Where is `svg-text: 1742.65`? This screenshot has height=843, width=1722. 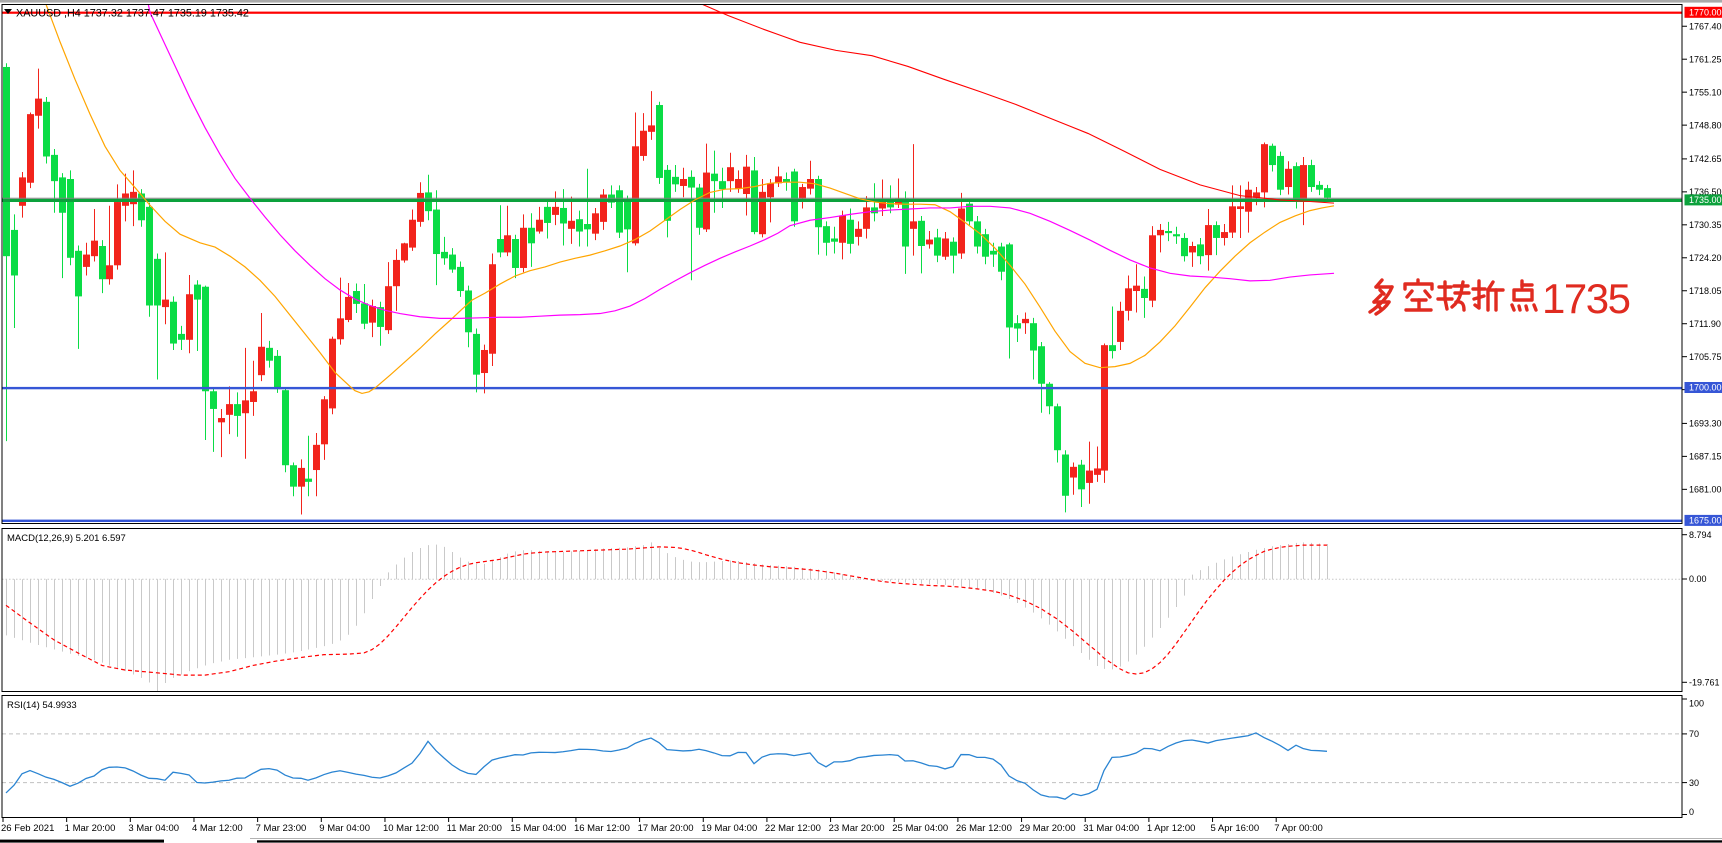 svg-text: 1742.65 is located at coordinates (1705, 159).